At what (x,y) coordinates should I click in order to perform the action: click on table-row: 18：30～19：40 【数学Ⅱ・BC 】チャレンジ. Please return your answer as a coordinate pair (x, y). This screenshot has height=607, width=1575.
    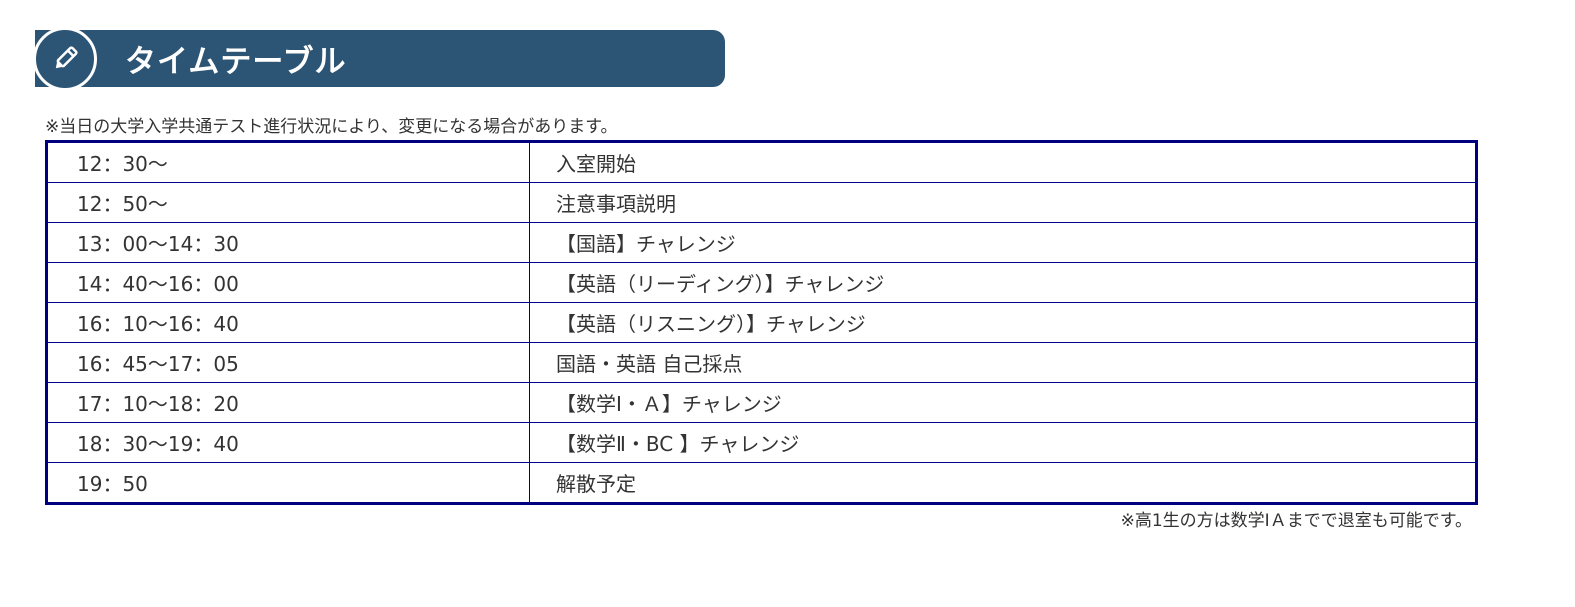
    Looking at the image, I should click on (761, 442).